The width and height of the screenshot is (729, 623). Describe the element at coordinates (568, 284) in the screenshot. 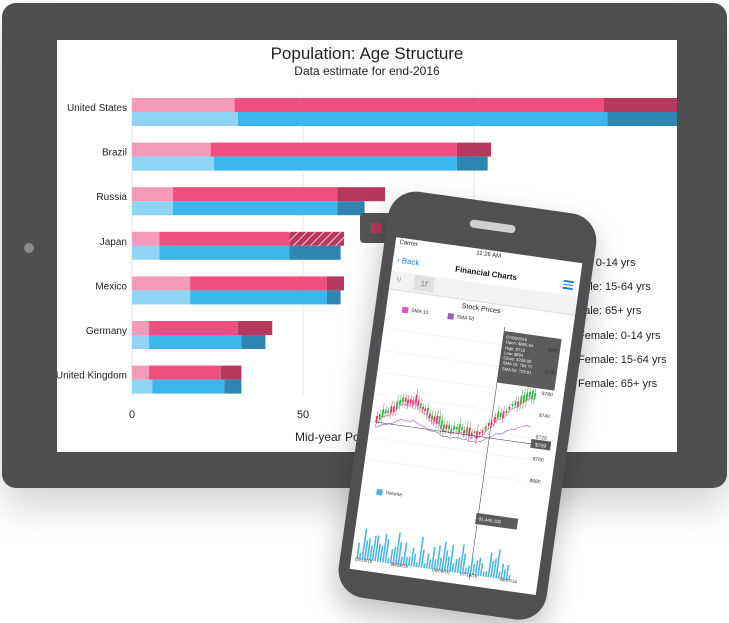

I see `hamburger-menu-icon` at that location.